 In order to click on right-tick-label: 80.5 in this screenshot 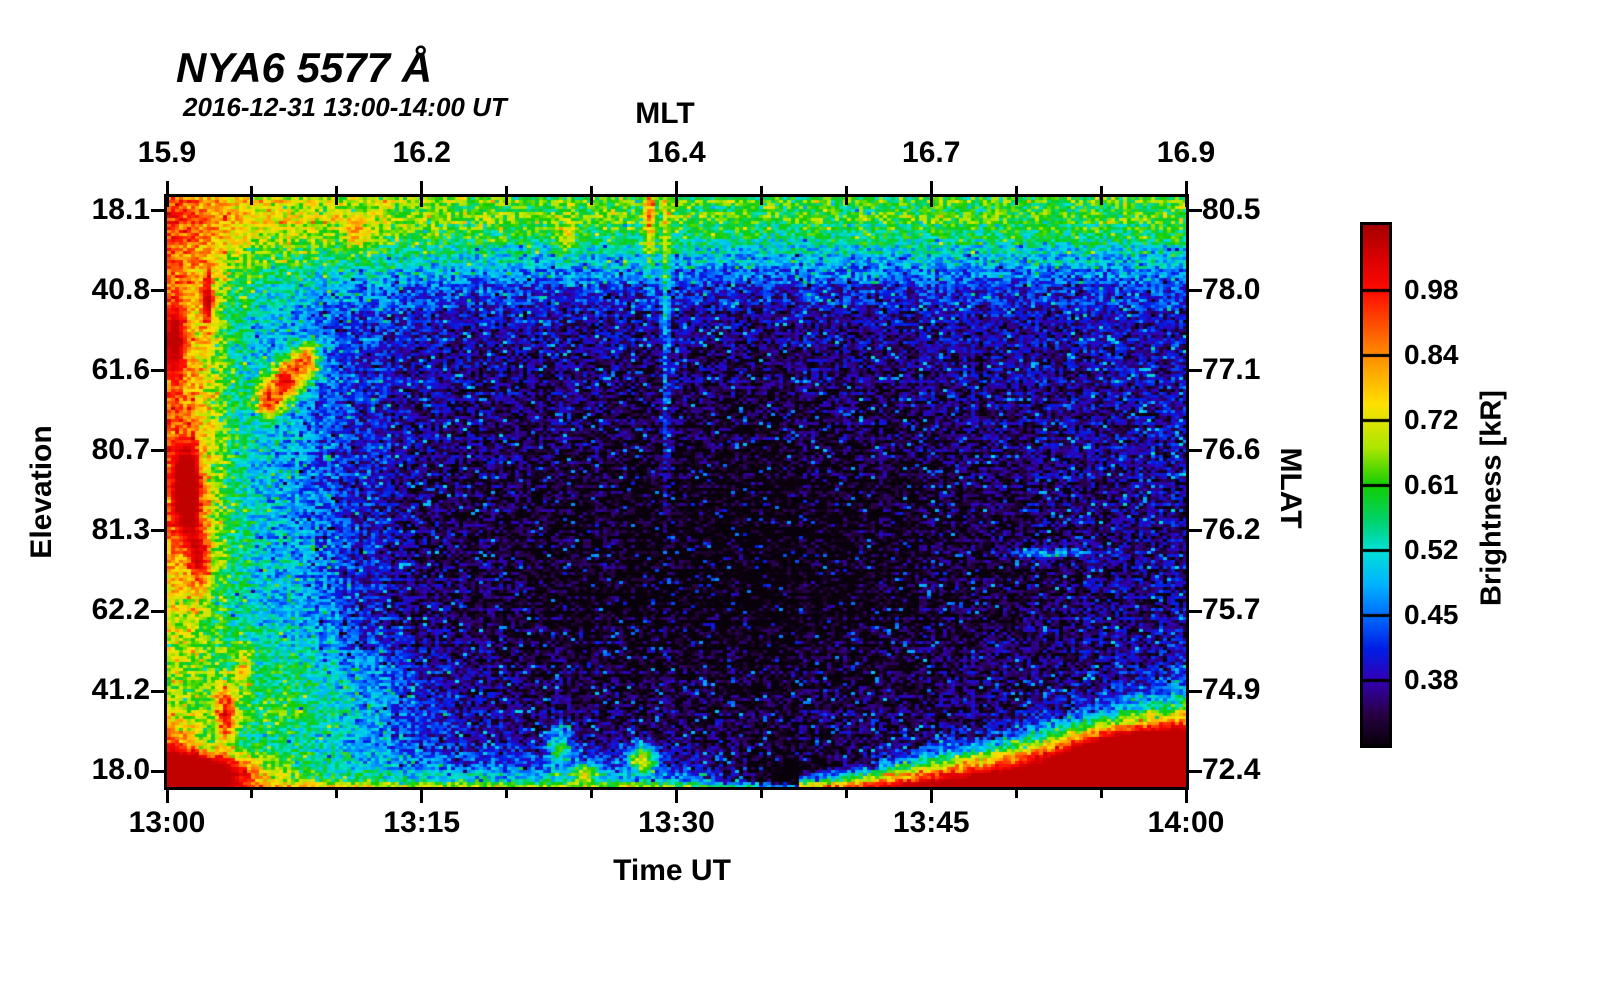, I will do `click(1231, 209)`.